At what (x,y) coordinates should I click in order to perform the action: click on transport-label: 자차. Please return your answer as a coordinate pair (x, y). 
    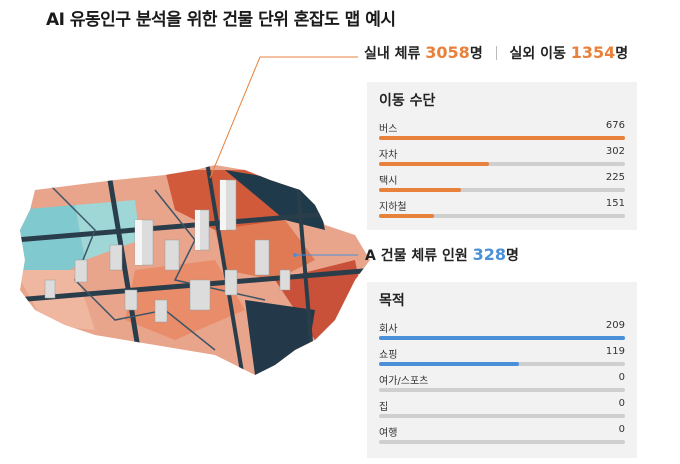
    Looking at the image, I should click on (388, 155).